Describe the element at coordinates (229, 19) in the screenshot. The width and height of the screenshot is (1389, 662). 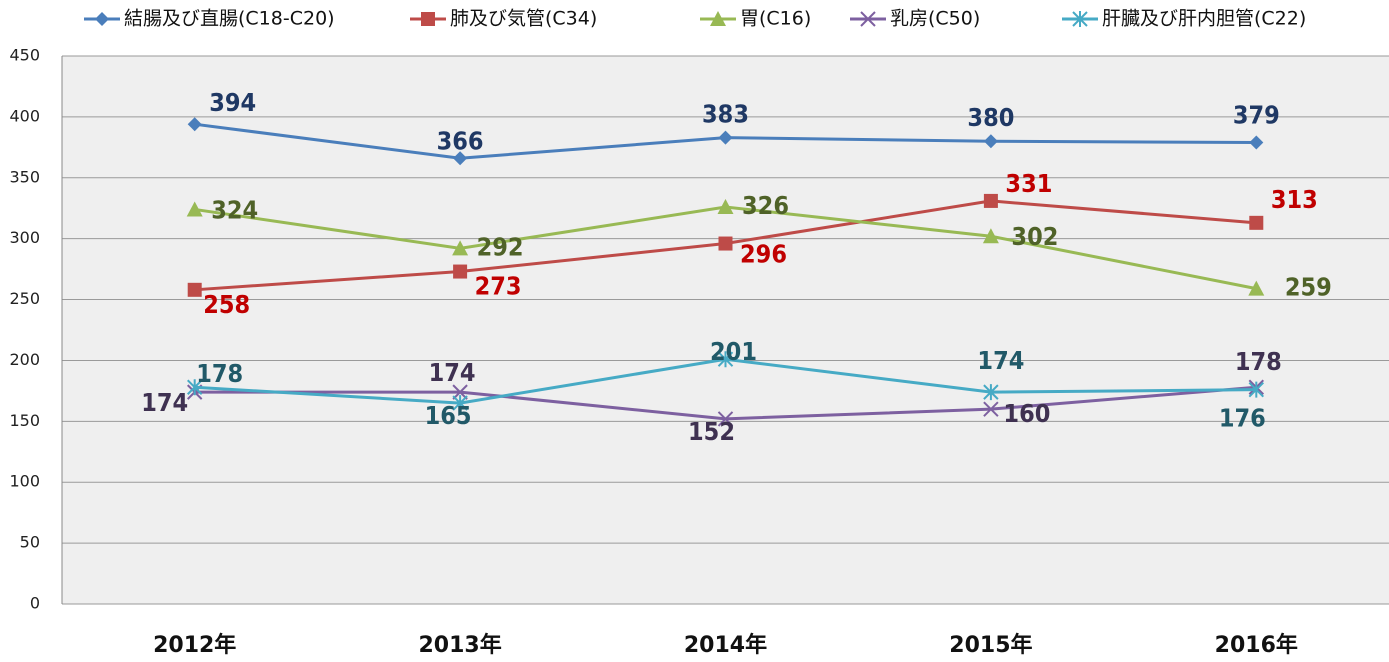
I see `legend-label: 結腸及び直腸(C18-C20)` at that location.